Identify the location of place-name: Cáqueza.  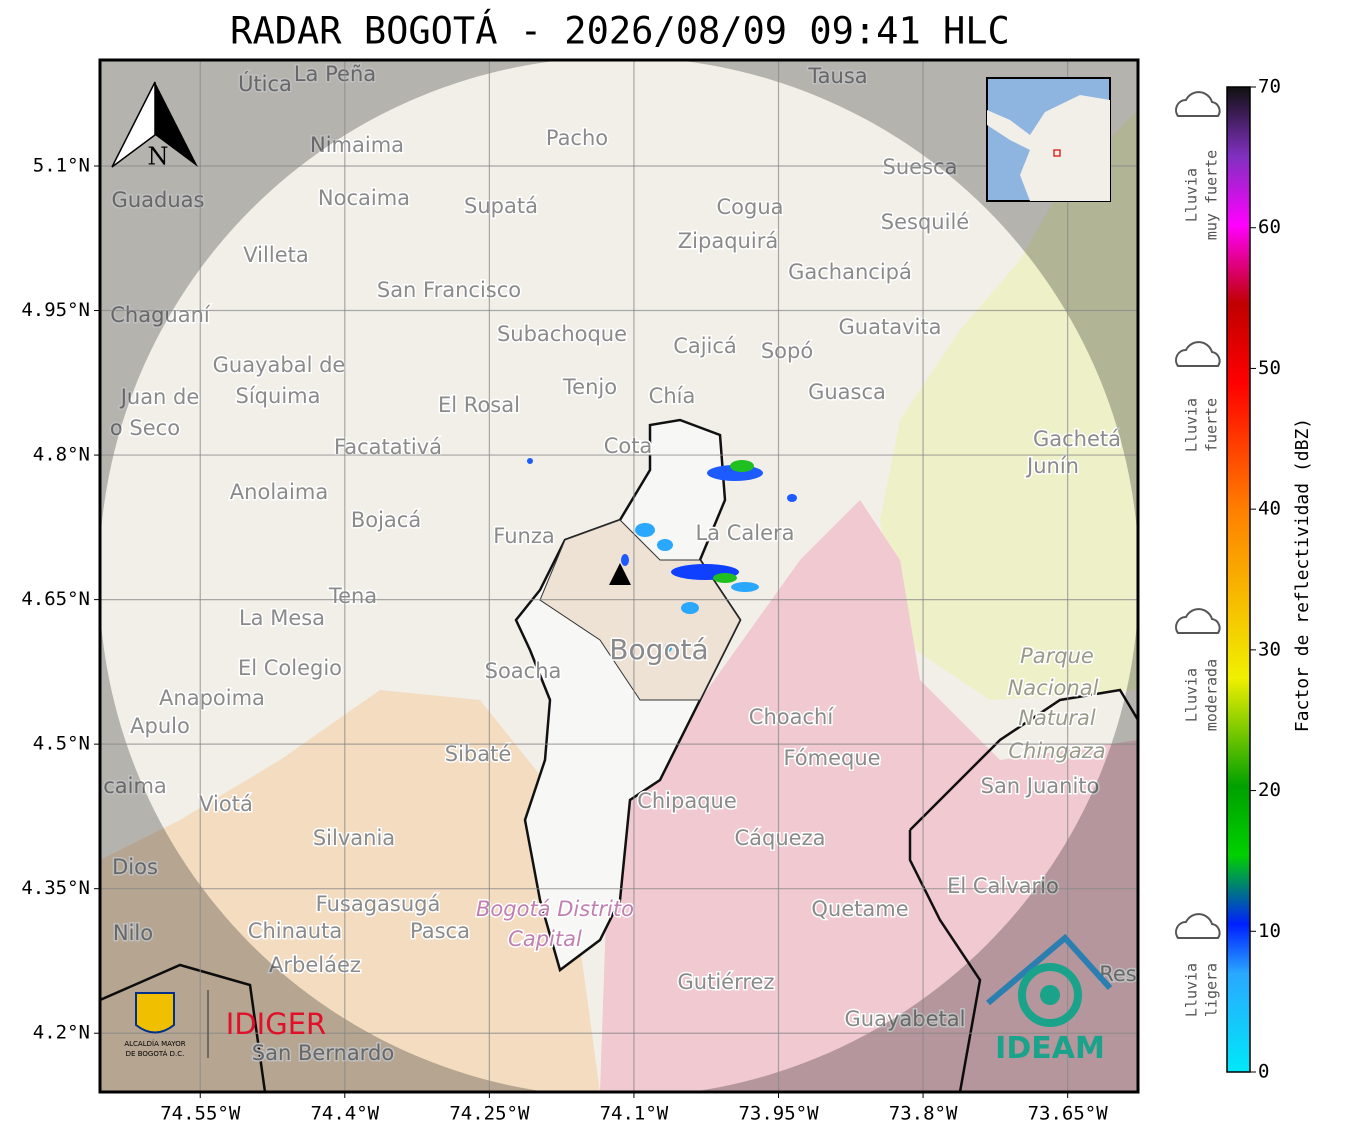
(780, 838).